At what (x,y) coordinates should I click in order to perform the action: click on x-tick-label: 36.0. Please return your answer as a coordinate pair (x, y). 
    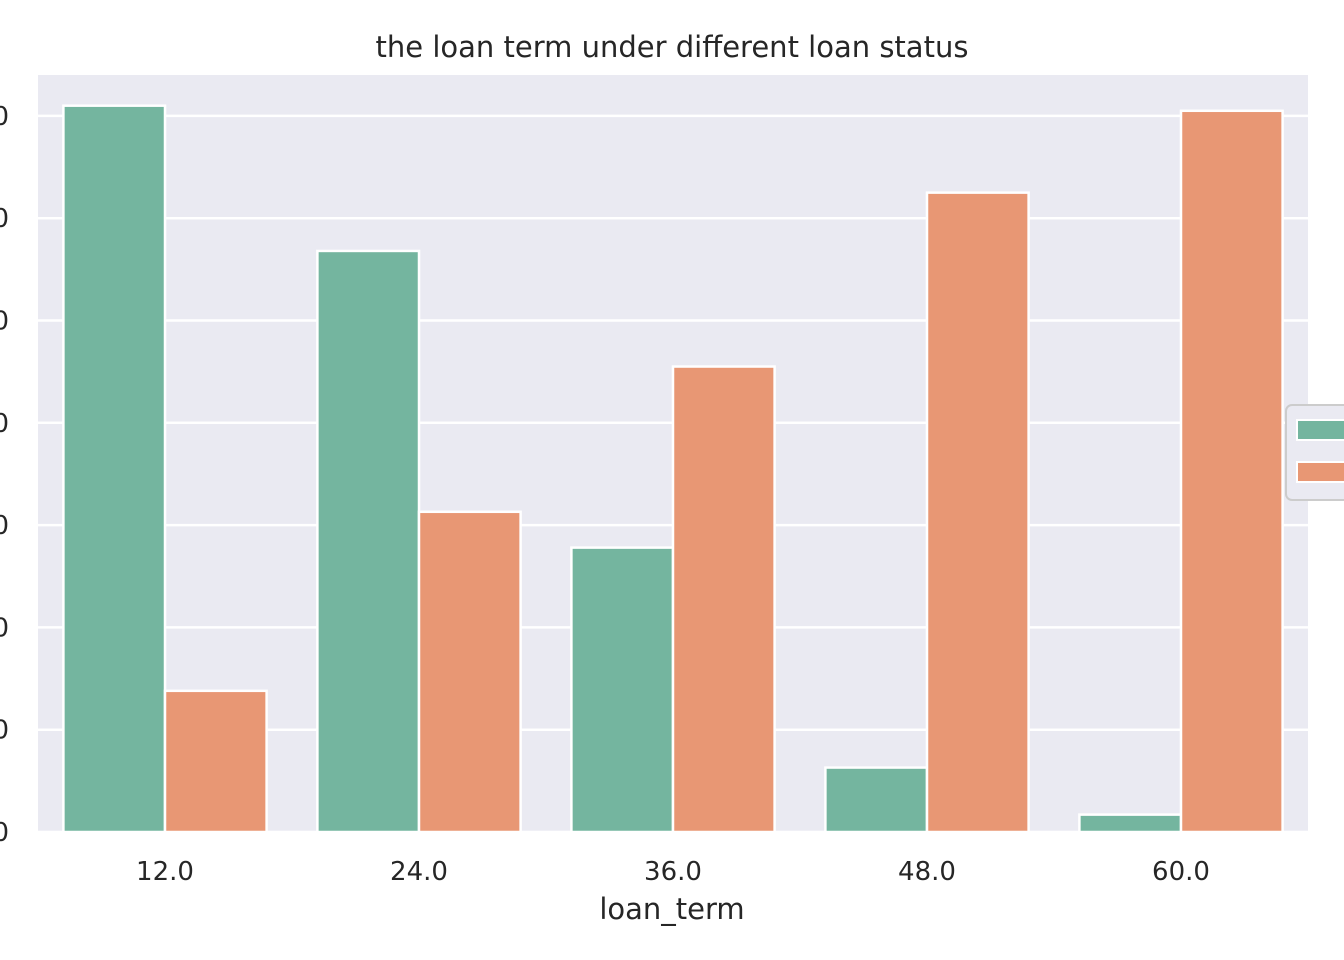
    Looking at the image, I should click on (673, 872).